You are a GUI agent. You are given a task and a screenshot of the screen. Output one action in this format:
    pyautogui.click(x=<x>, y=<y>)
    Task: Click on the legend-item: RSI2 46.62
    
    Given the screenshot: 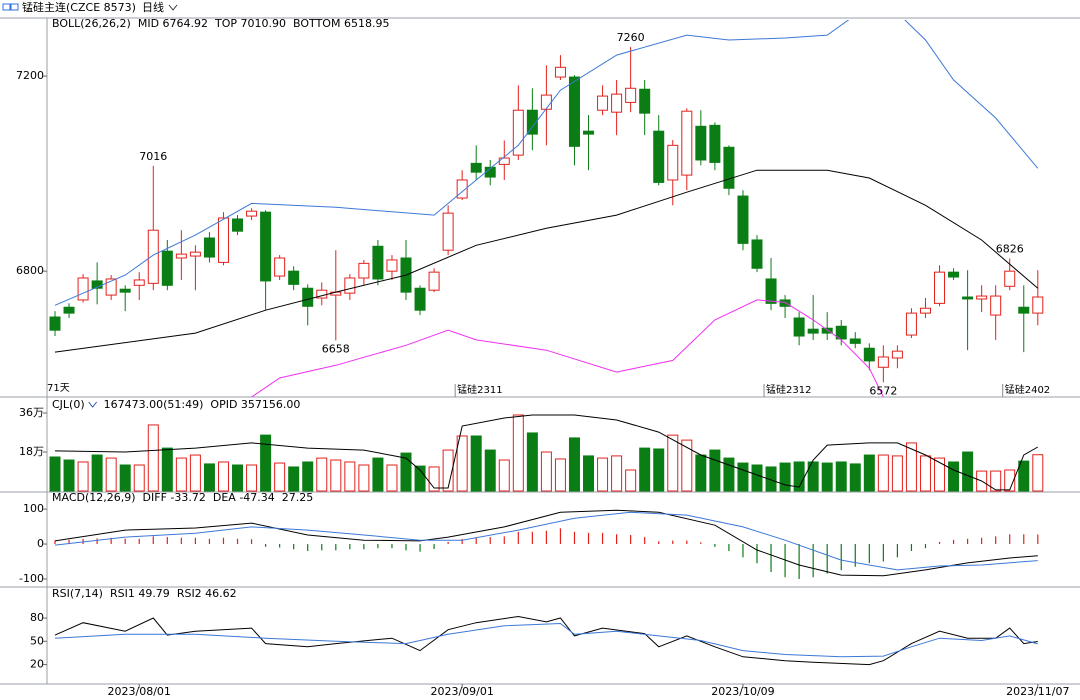 What is the action you would take?
    pyautogui.click(x=207, y=593)
    